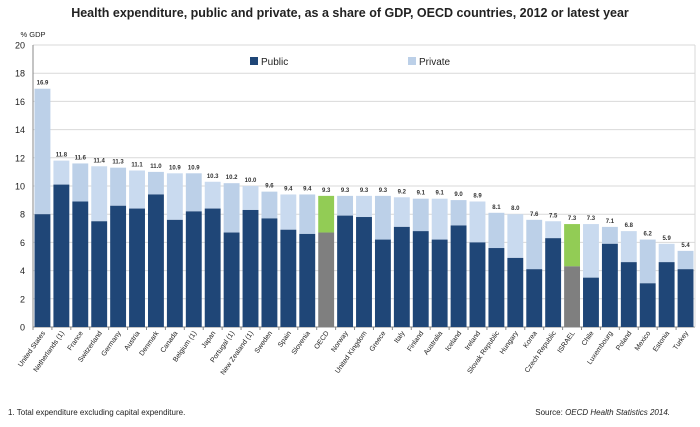 Image resolution: width=700 pixels, height=427 pixels. I want to click on bar-public-Switzerland, so click(99, 274).